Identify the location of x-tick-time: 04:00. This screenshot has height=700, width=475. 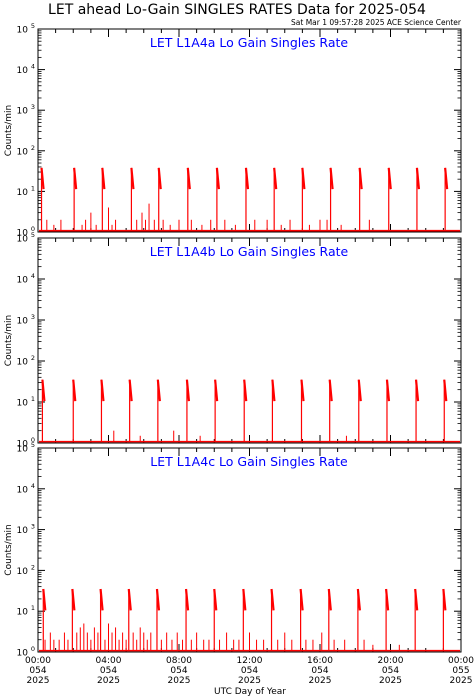
(109, 661).